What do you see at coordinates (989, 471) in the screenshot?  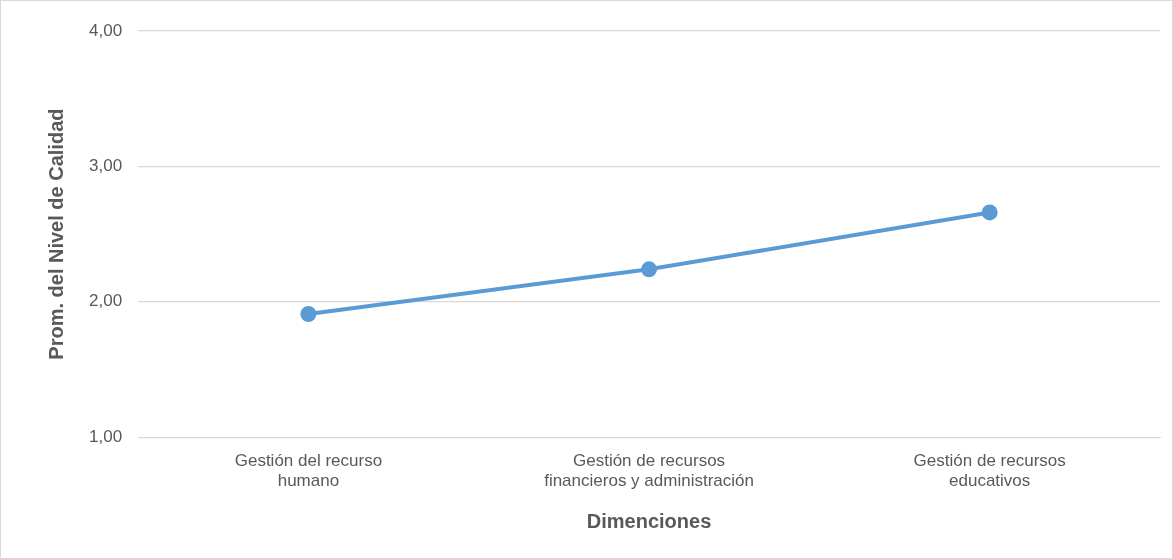 I see `x-tick-label: Gestión de recursos educativos` at bounding box center [989, 471].